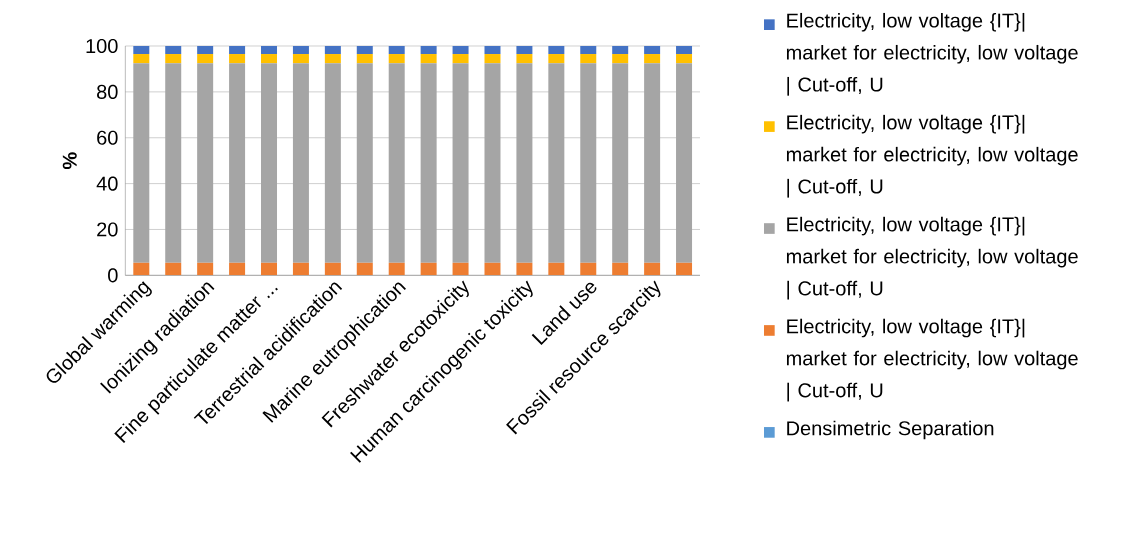 This screenshot has width=1130, height=558. Describe the element at coordinates (107, 137) in the screenshot. I see `y-tick-label: 60` at that location.